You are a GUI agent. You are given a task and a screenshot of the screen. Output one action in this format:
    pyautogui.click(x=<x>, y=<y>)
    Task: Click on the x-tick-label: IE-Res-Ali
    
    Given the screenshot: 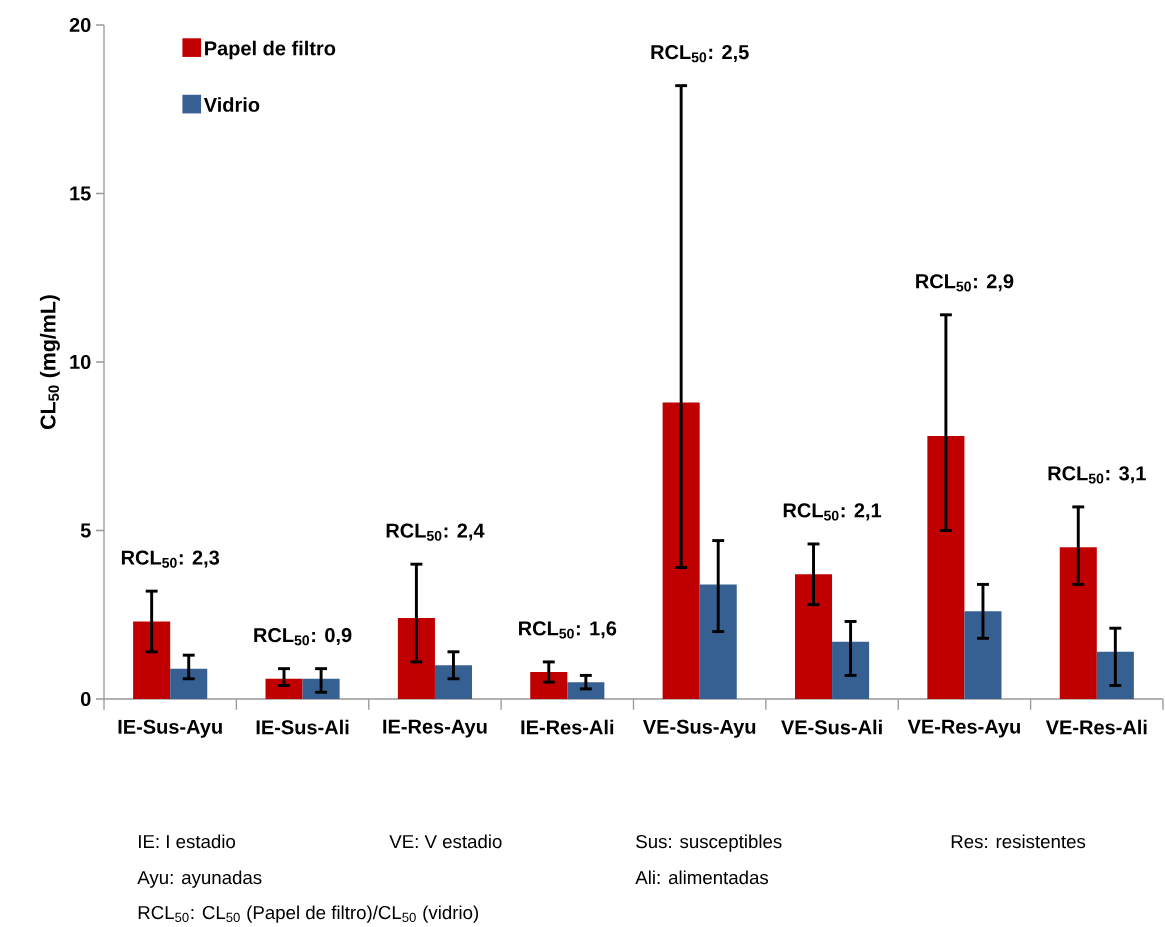 What is the action you would take?
    pyautogui.click(x=567, y=727)
    